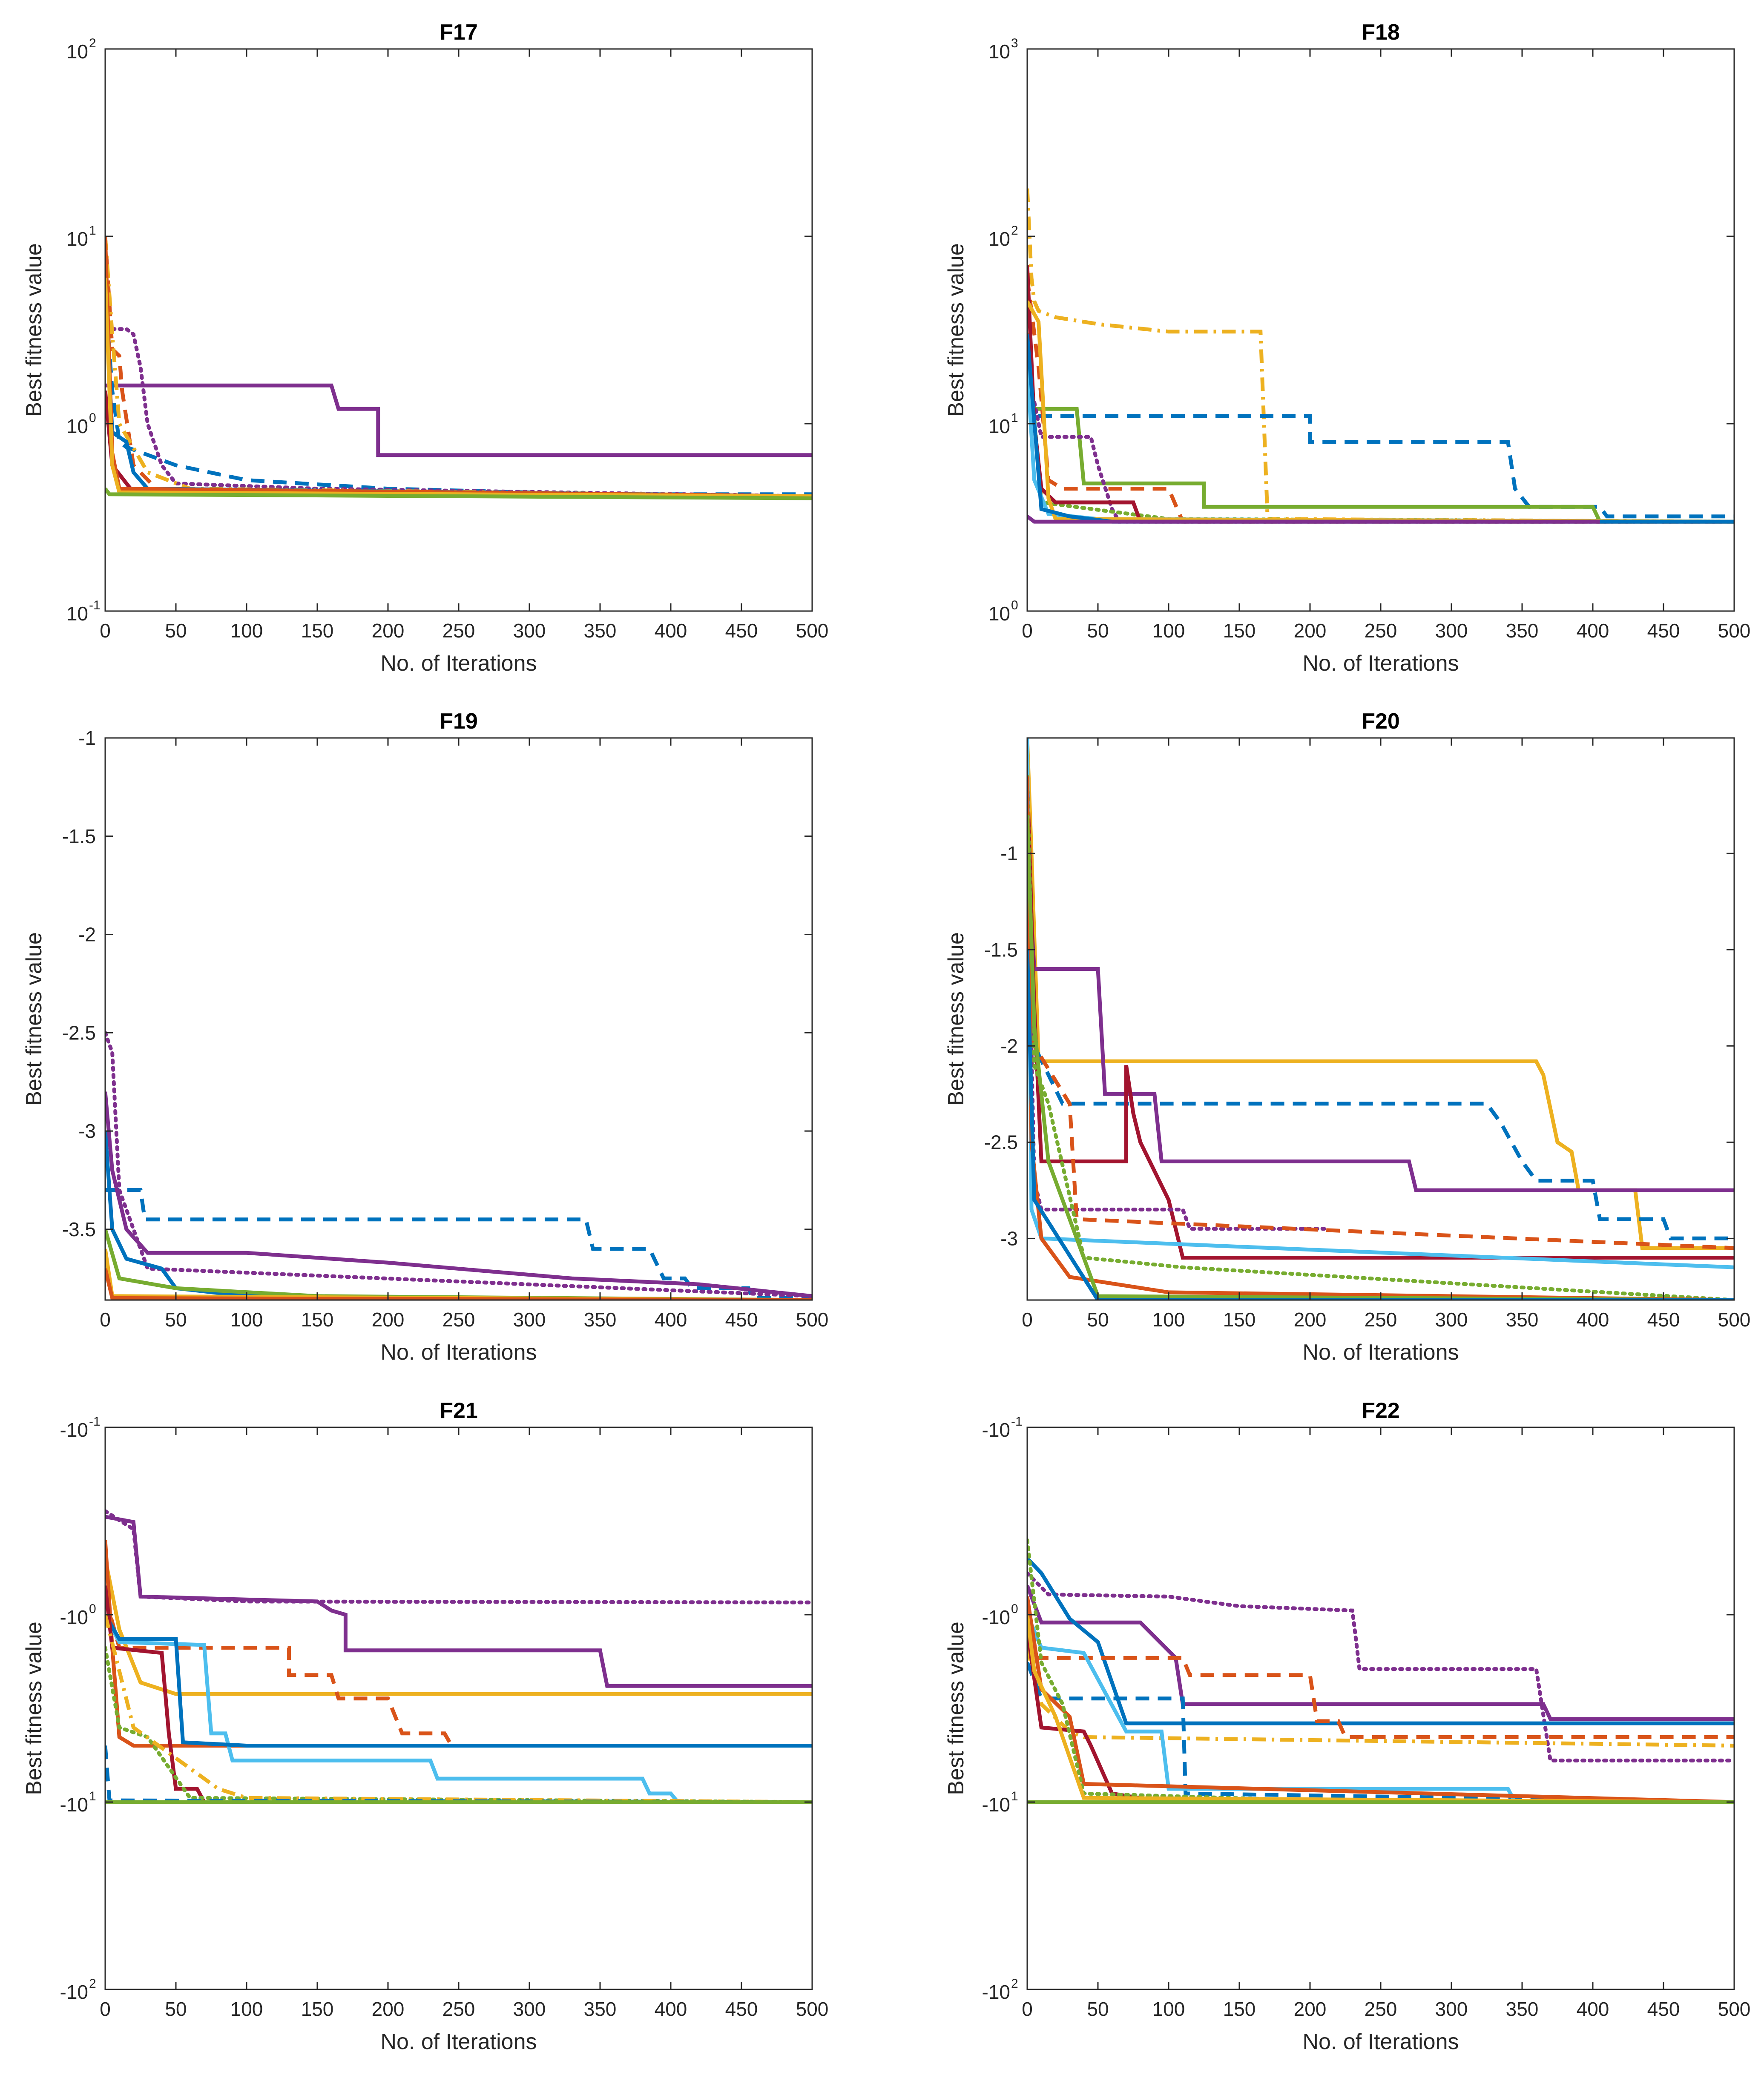 The width and height of the screenshot is (1764, 2078). Describe the element at coordinates (87, 1131) in the screenshot. I see `y-tick-label: -3` at that location.